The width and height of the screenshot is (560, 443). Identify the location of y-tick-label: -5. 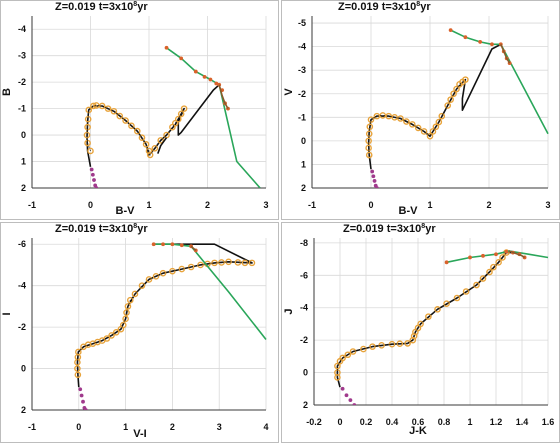
(302, 23).